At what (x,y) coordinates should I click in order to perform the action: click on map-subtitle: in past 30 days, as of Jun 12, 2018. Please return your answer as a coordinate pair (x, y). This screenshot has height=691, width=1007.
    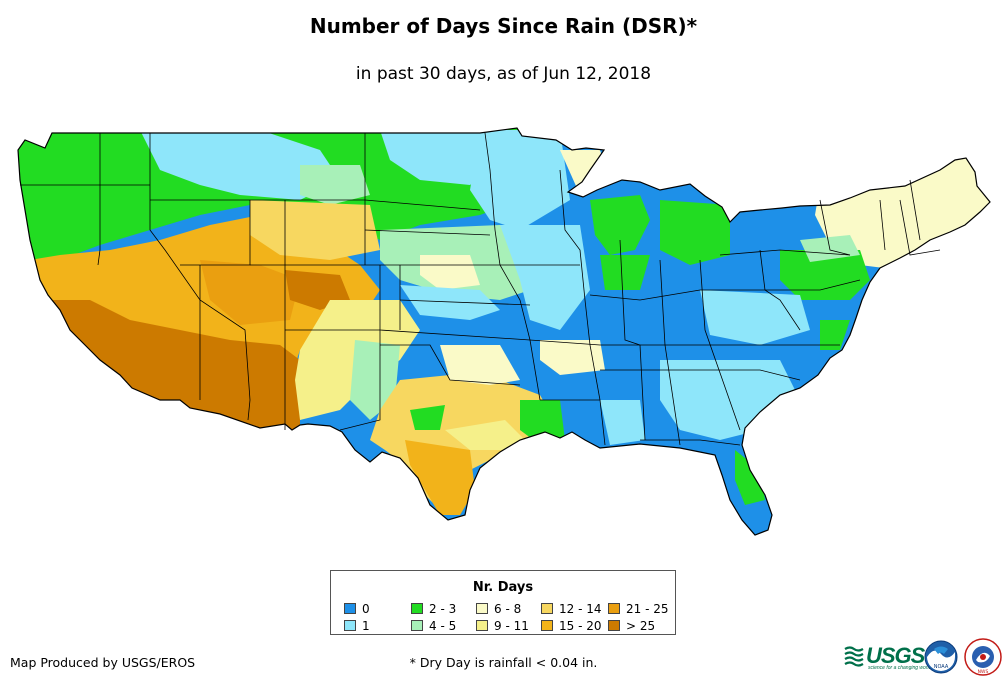
    Looking at the image, I should click on (503, 74).